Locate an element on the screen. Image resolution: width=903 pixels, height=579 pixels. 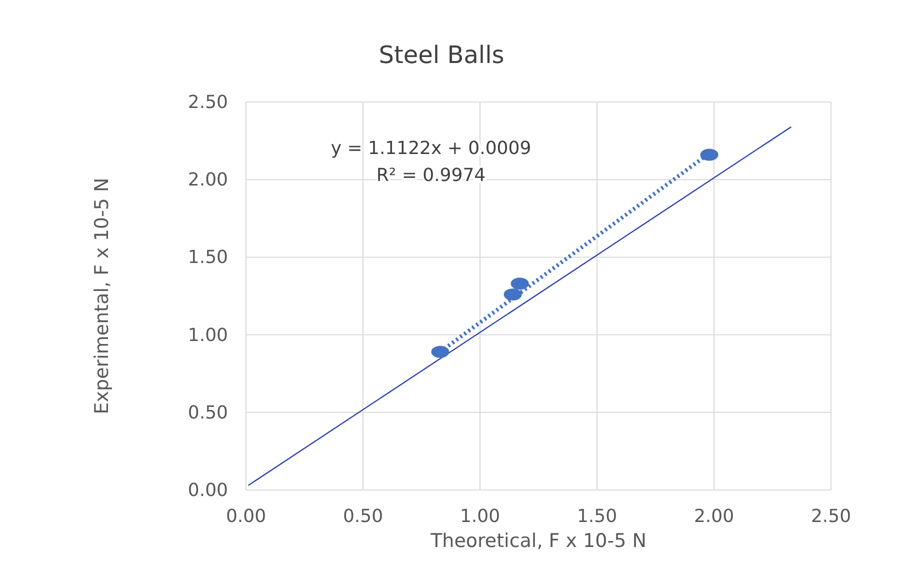
x-tick-label: 2.00 is located at coordinates (714, 516).